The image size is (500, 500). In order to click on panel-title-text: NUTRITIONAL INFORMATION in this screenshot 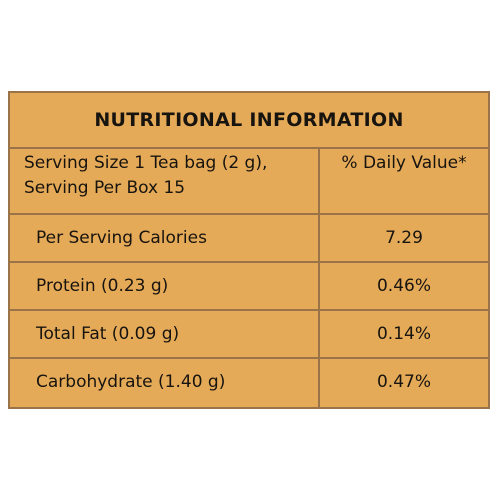, I will do `click(249, 120)`.